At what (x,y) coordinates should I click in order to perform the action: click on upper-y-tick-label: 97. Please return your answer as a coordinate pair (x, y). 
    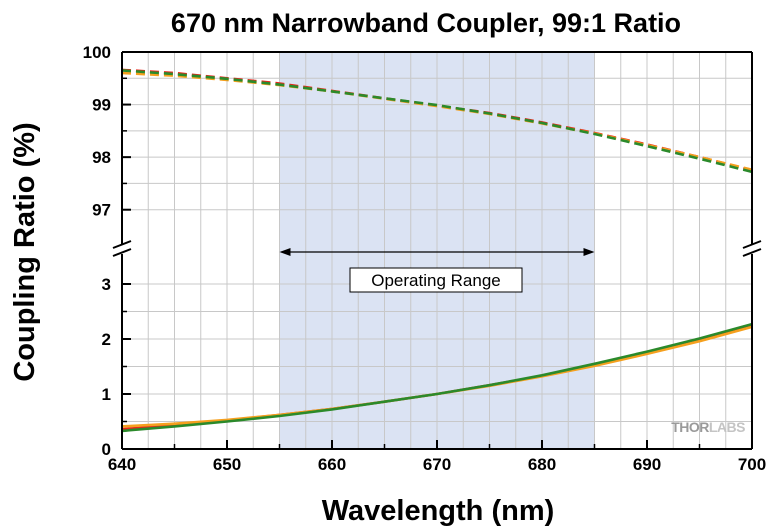
    Looking at the image, I should click on (101, 210).